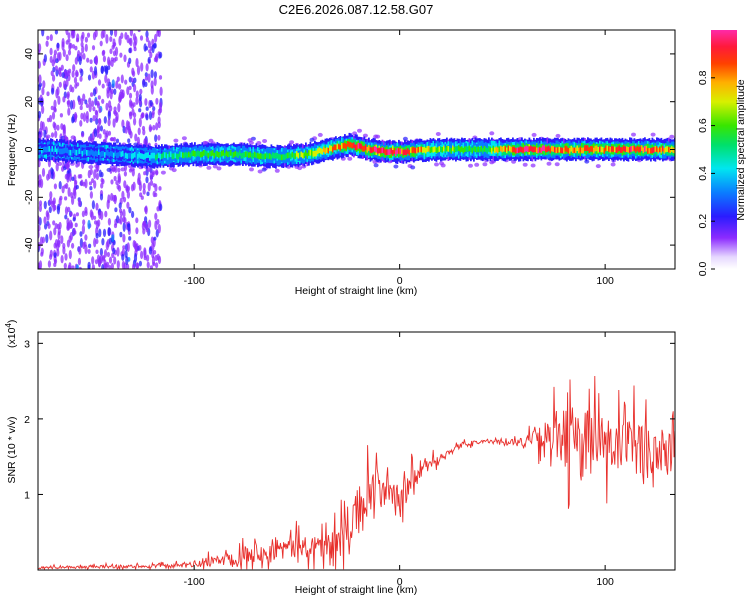 This screenshot has height=600, width=750. What do you see at coordinates (703, 221) in the screenshot?
I see `colorbar-tick-label: 0.2` at bounding box center [703, 221].